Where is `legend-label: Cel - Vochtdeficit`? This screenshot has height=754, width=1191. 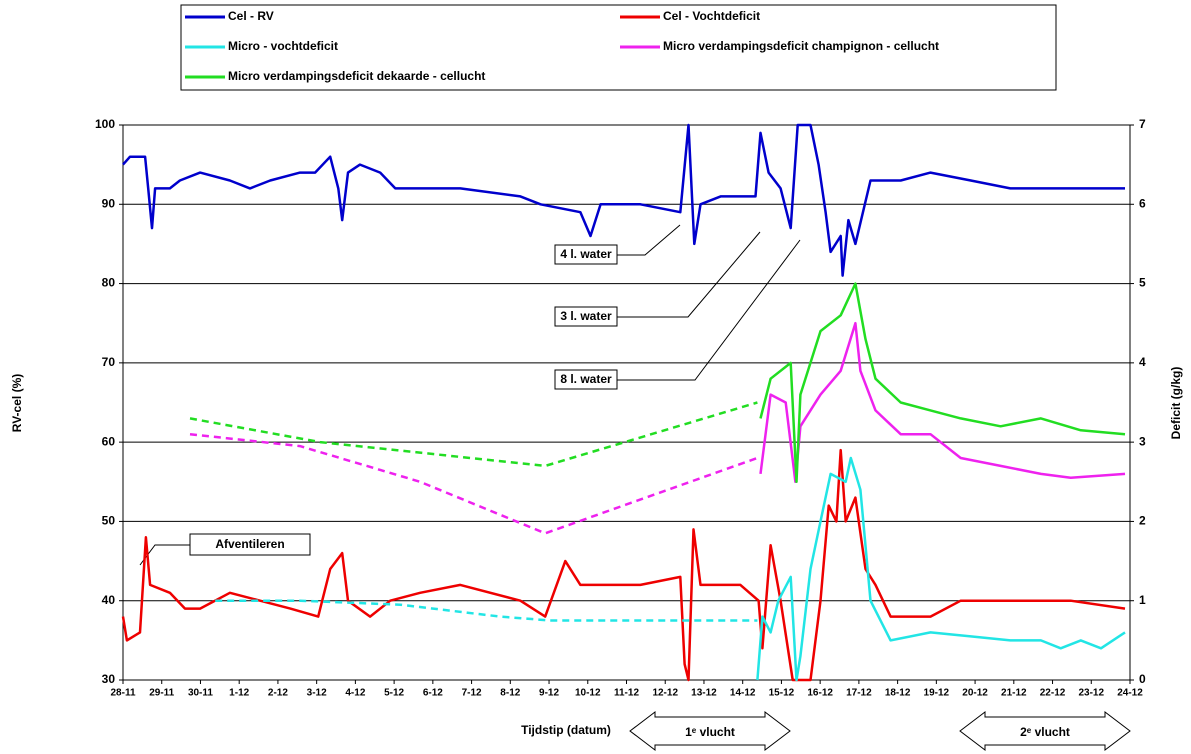
legend-label: Cel - Vochtdeficit is located at coordinates (711, 16).